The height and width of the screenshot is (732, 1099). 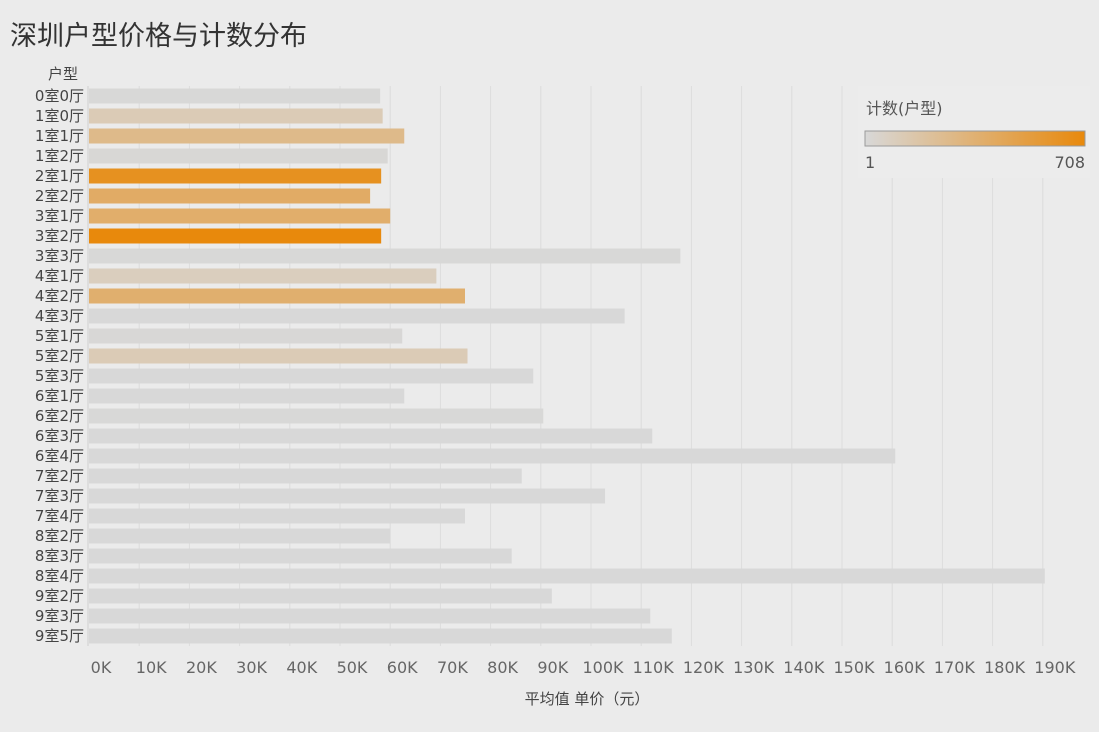 What do you see at coordinates (59, 436) in the screenshot?
I see `category-label: 6室3厅` at bounding box center [59, 436].